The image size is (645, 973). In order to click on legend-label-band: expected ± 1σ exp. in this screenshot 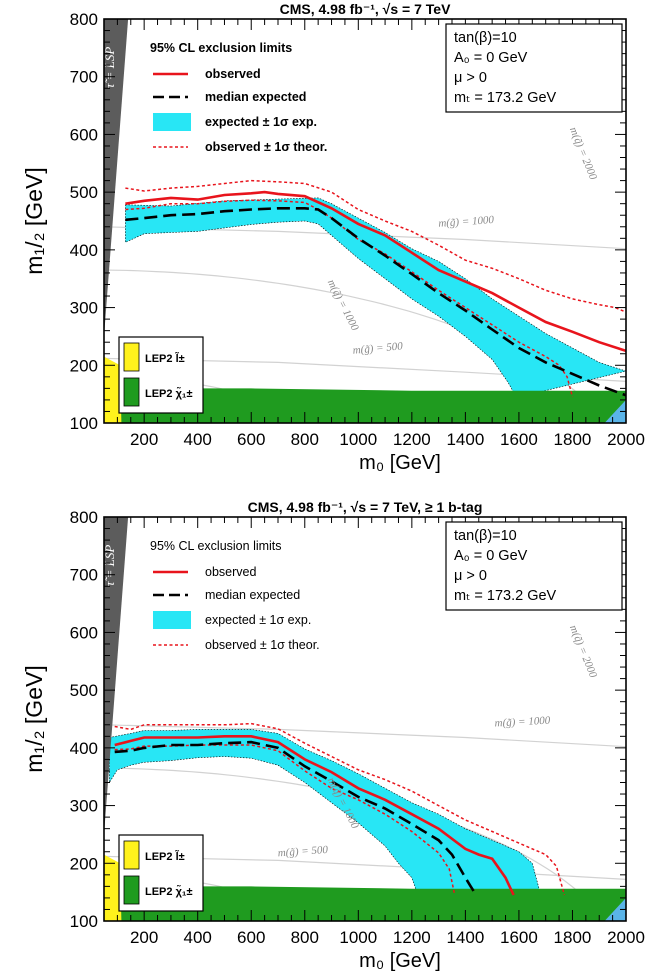, I will do `click(261, 122)`.